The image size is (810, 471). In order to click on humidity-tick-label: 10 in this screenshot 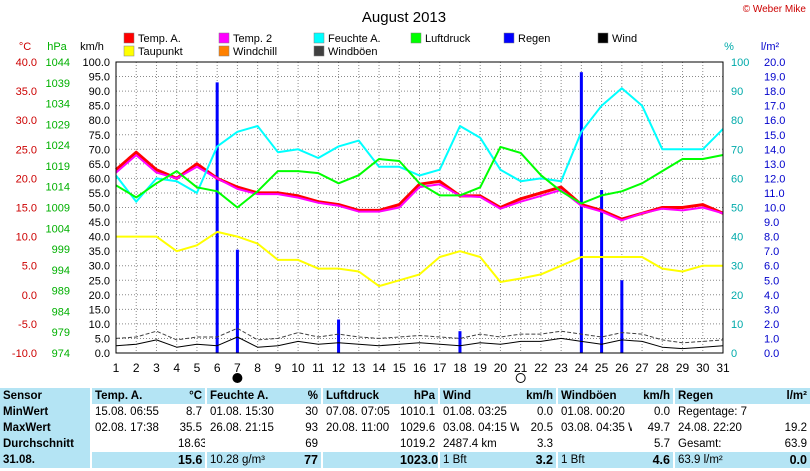, I will do `click(737, 325)`.